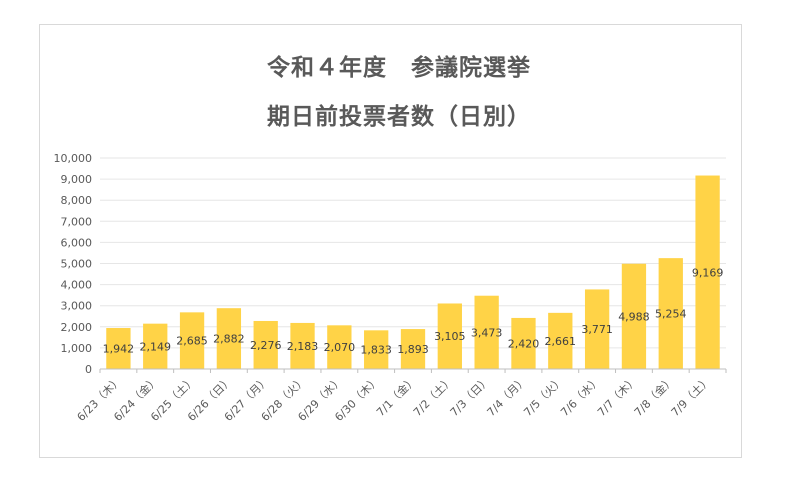 The width and height of the screenshot is (798, 490). Describe the element at coordinates (77, 242) in the screenshot. I see `y-tick-label: 6,000` at that location.